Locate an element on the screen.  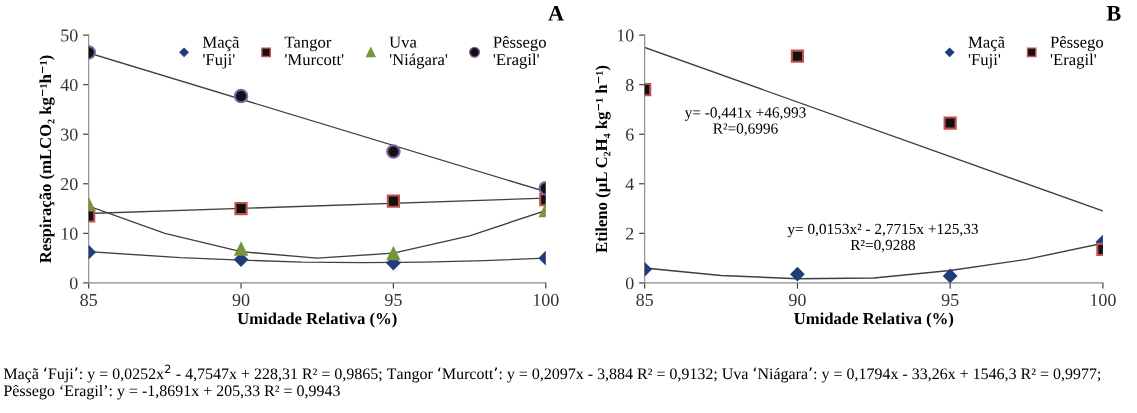
text: Maçã ‘Fuji’: y = 0,0252x$^{2}$ - 4,7547x + 228,31 R² = 0,9865; Tangor ‘Murcott’: y = 0,2097x - 3,884 R² = 0,9132; Uva ‘Niágara’: y = 0,1794x - 33,26x + 1546,3 R² = 0,9977; Pêssego ‘Eragil’: y = -1,8691x + 205,33 R² = 0,9943 is located at coordinates (552, 382).